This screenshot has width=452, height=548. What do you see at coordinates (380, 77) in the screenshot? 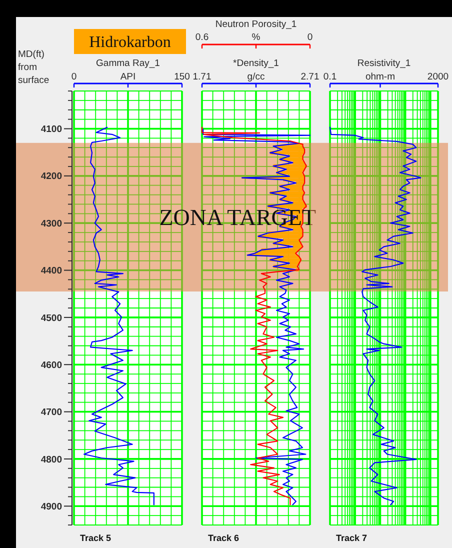
I see `x-tick-label: ohm-m` at bounding box center [380, 77].